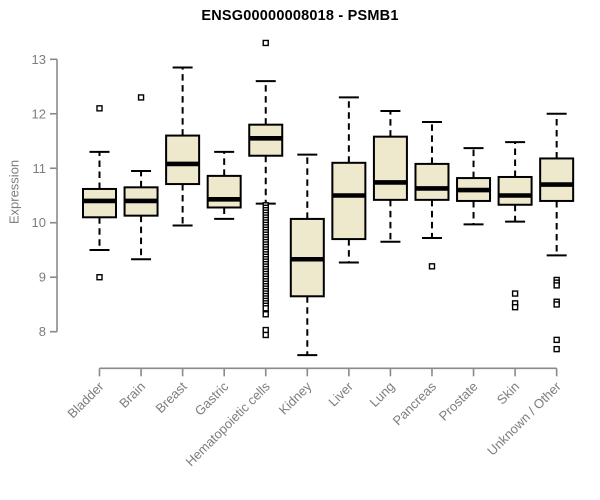 The width and height of the screenshot is (600, 500). Describe the element at coordinates (40, 168) in the screenshot. I see `y-tick-label: 11` at that location.